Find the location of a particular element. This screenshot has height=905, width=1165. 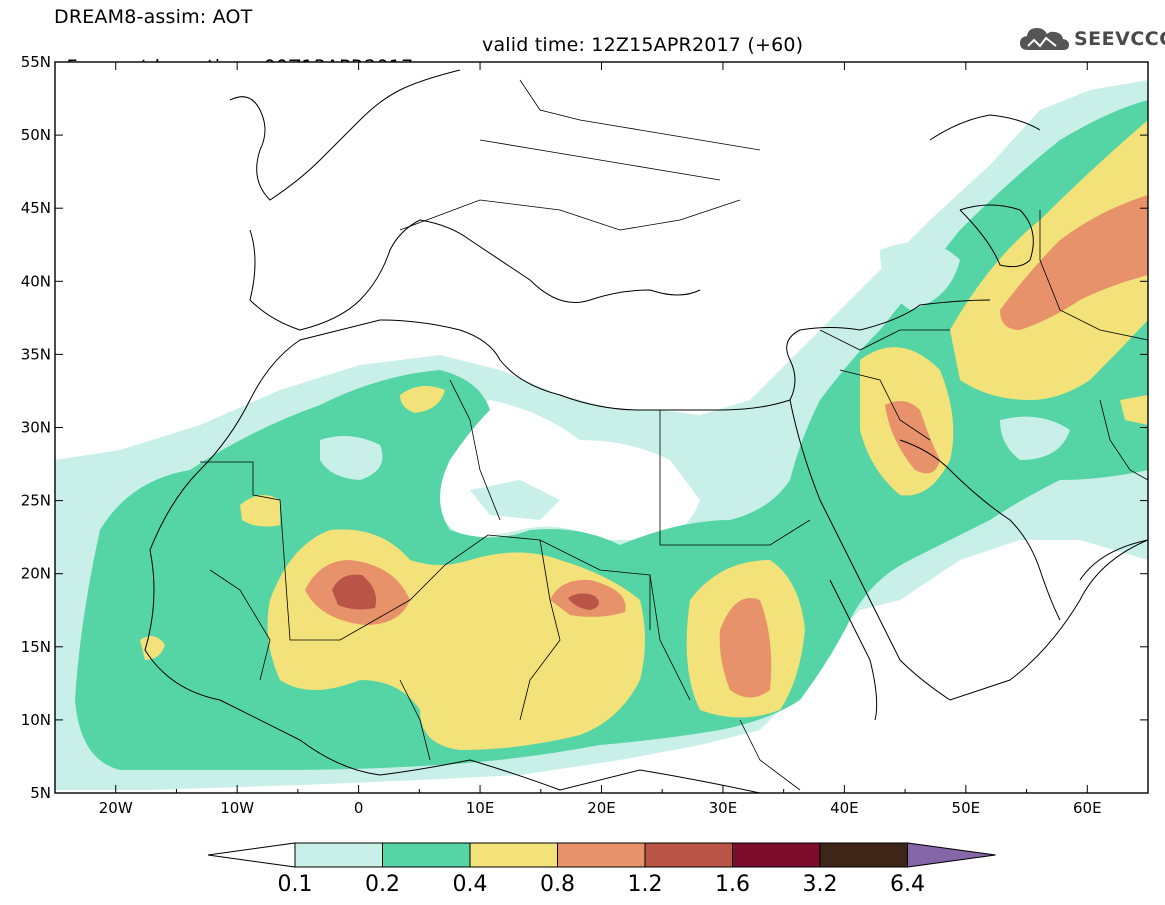

colorbar-level-label: 3.2 is located at coordinates (820, 884).